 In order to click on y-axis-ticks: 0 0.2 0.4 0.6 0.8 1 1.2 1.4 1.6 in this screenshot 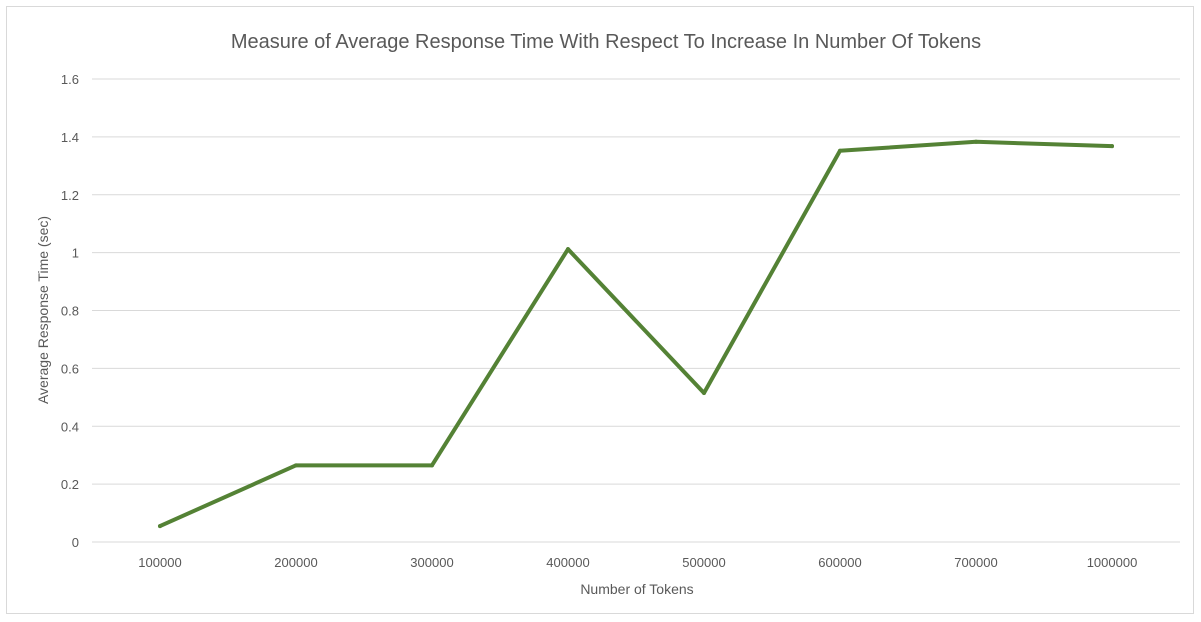, I will do `click(70, 311)`.